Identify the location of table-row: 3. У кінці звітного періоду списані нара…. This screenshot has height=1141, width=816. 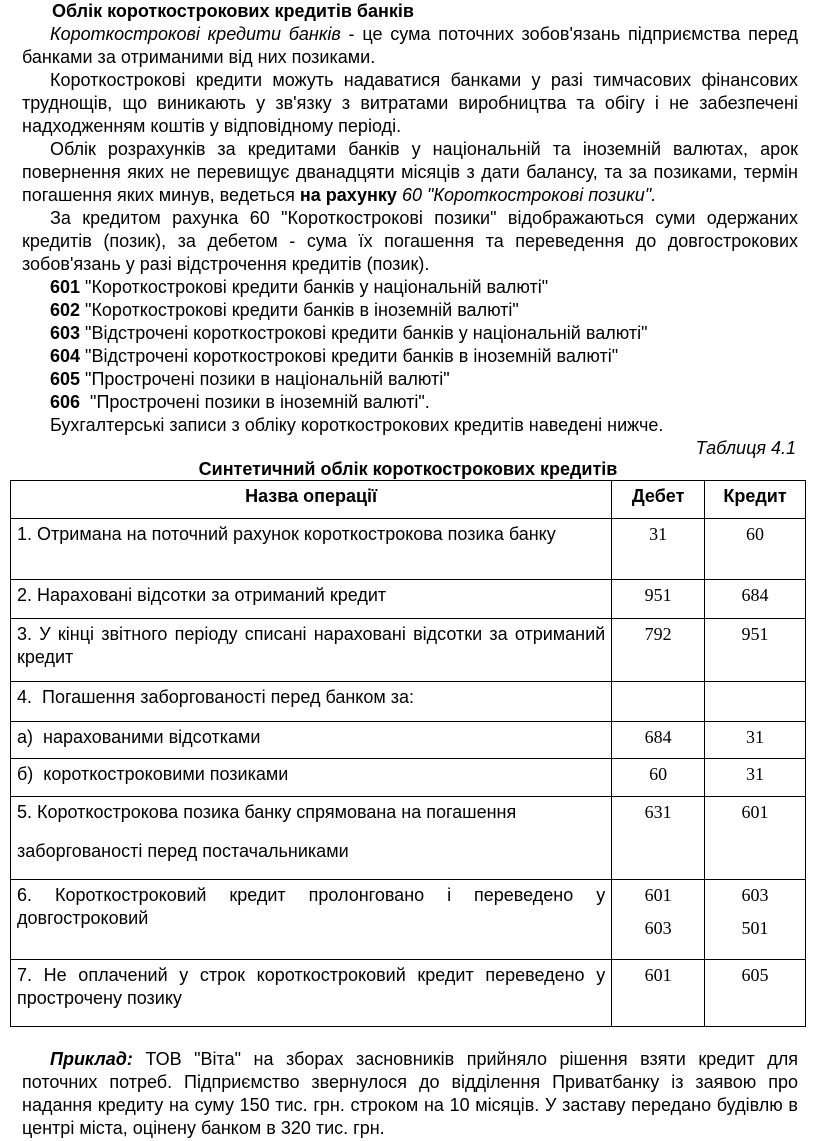
(407, 650).